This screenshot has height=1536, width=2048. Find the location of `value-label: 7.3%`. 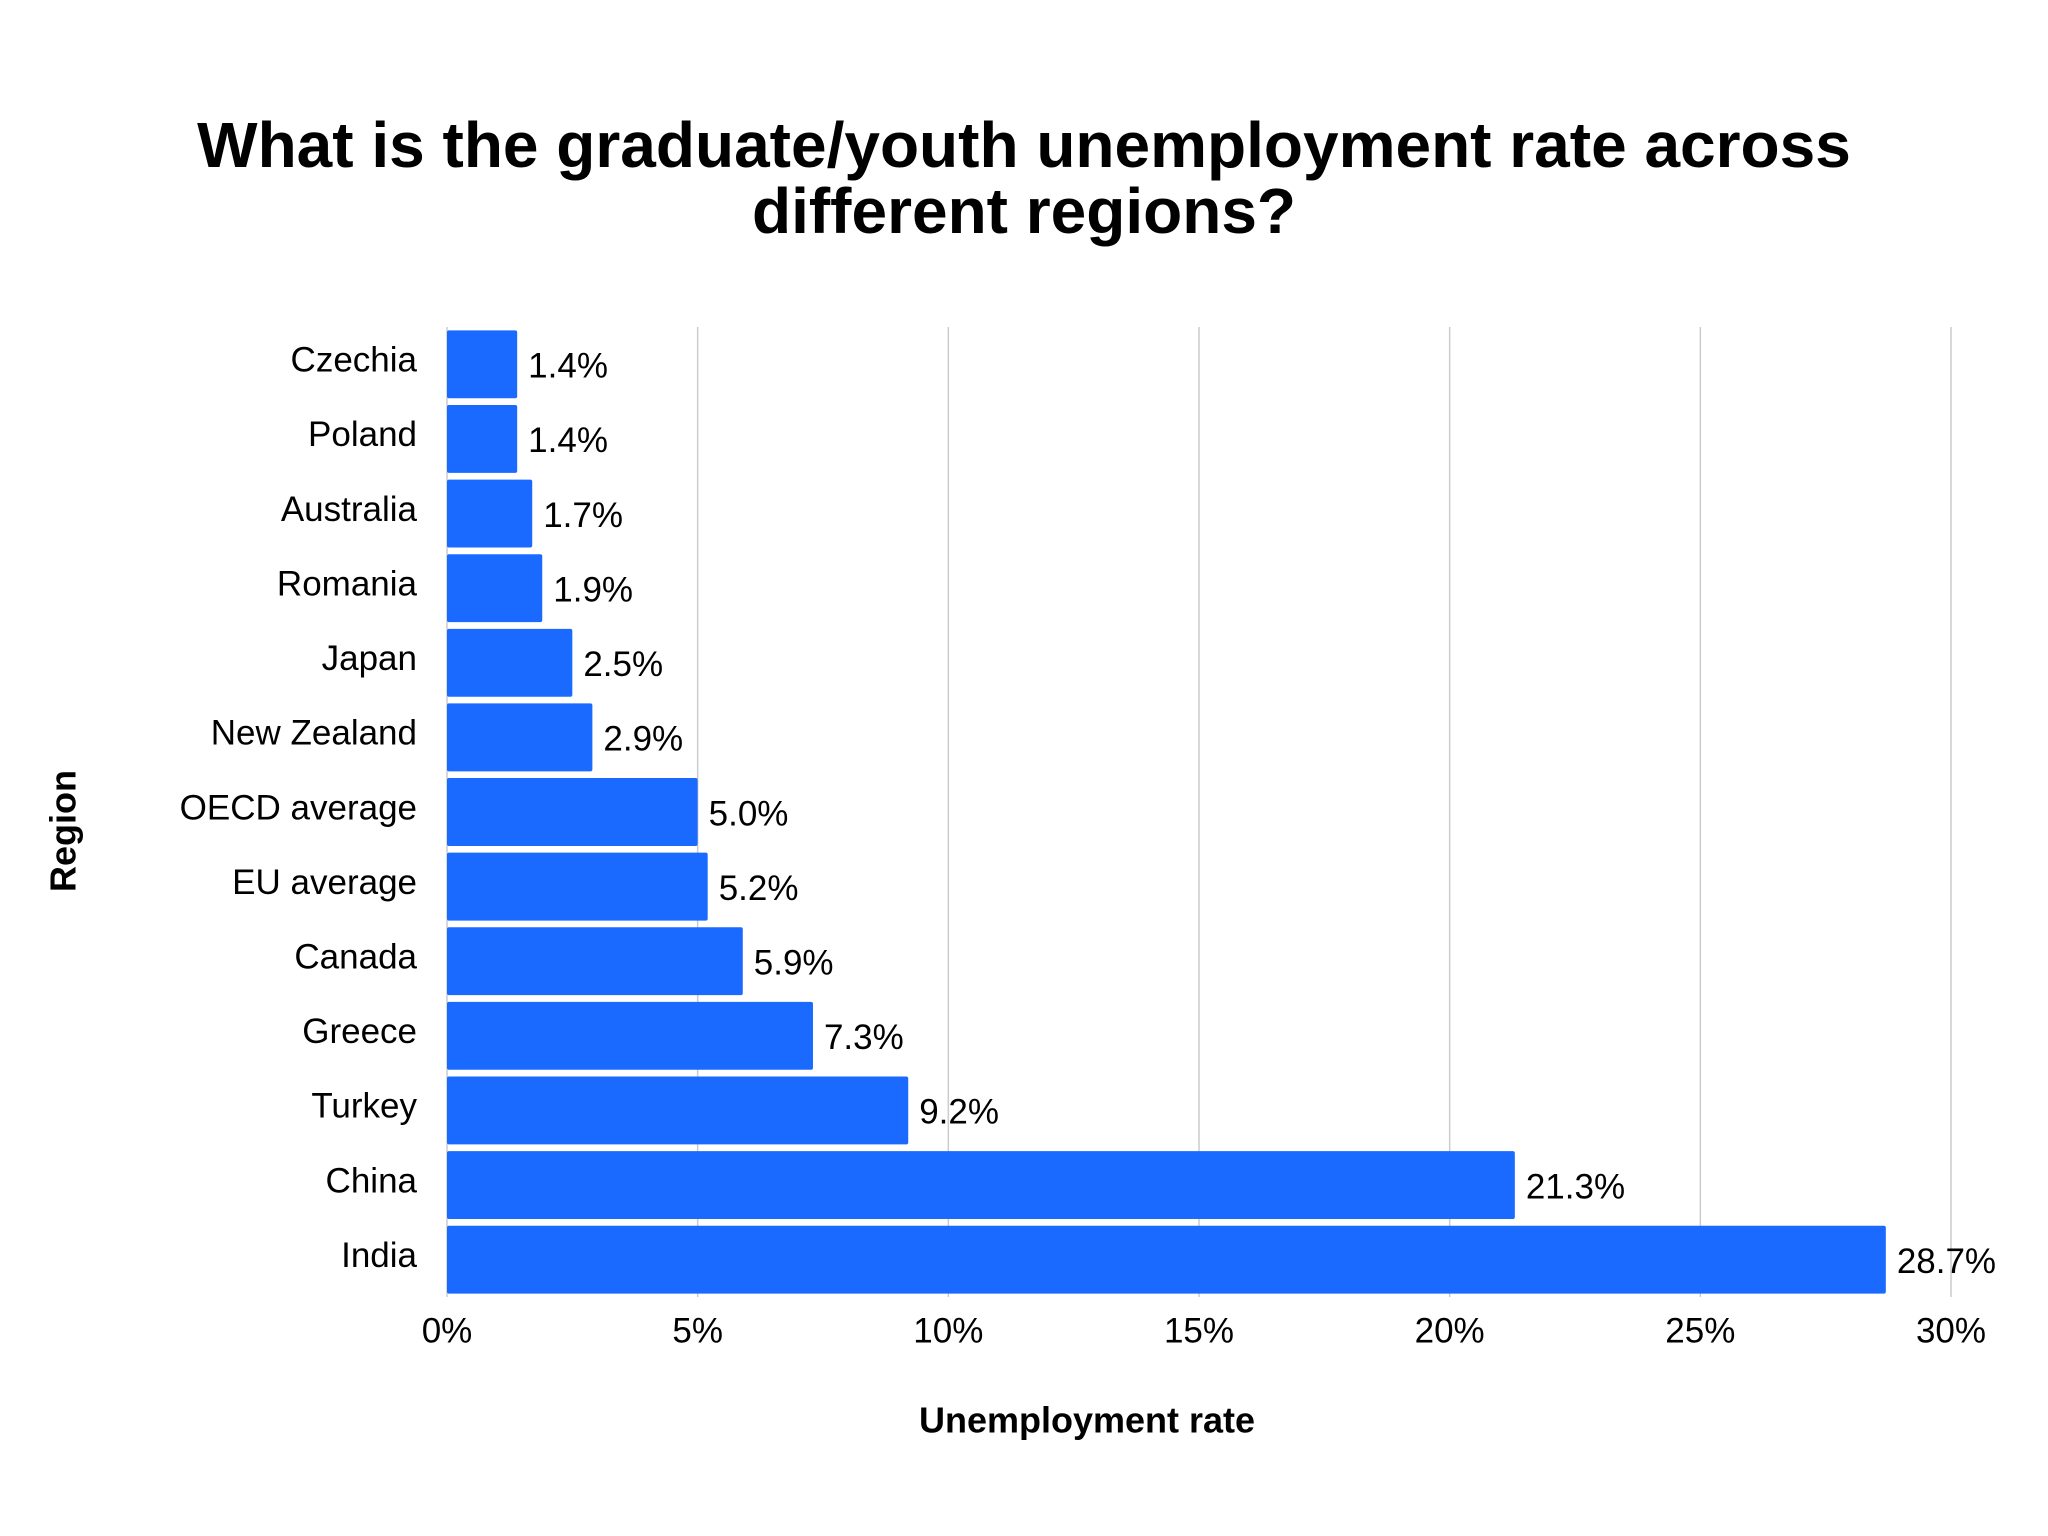

value-label: 7.3% is located at coordinates (864, 1037).